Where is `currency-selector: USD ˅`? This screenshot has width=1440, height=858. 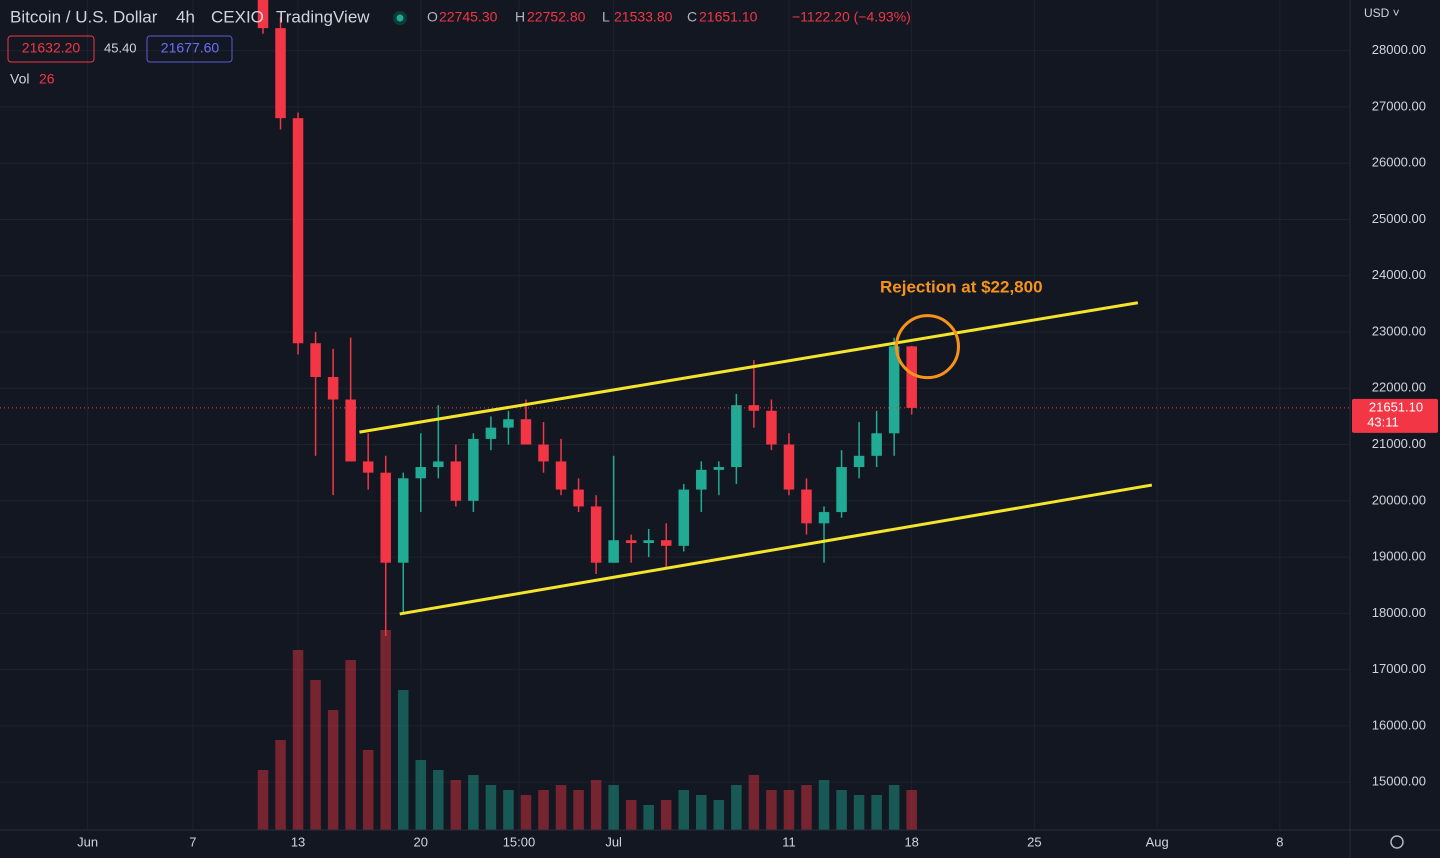
currency-selector: USD ˅ is located at coordinates (1382, 13).